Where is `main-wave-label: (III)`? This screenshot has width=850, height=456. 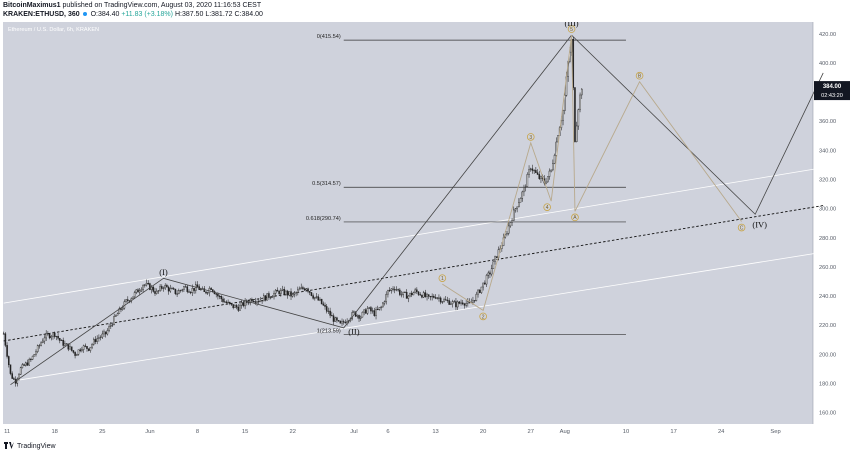
main-wave-label: (III) is located at coordinates (571, 25).